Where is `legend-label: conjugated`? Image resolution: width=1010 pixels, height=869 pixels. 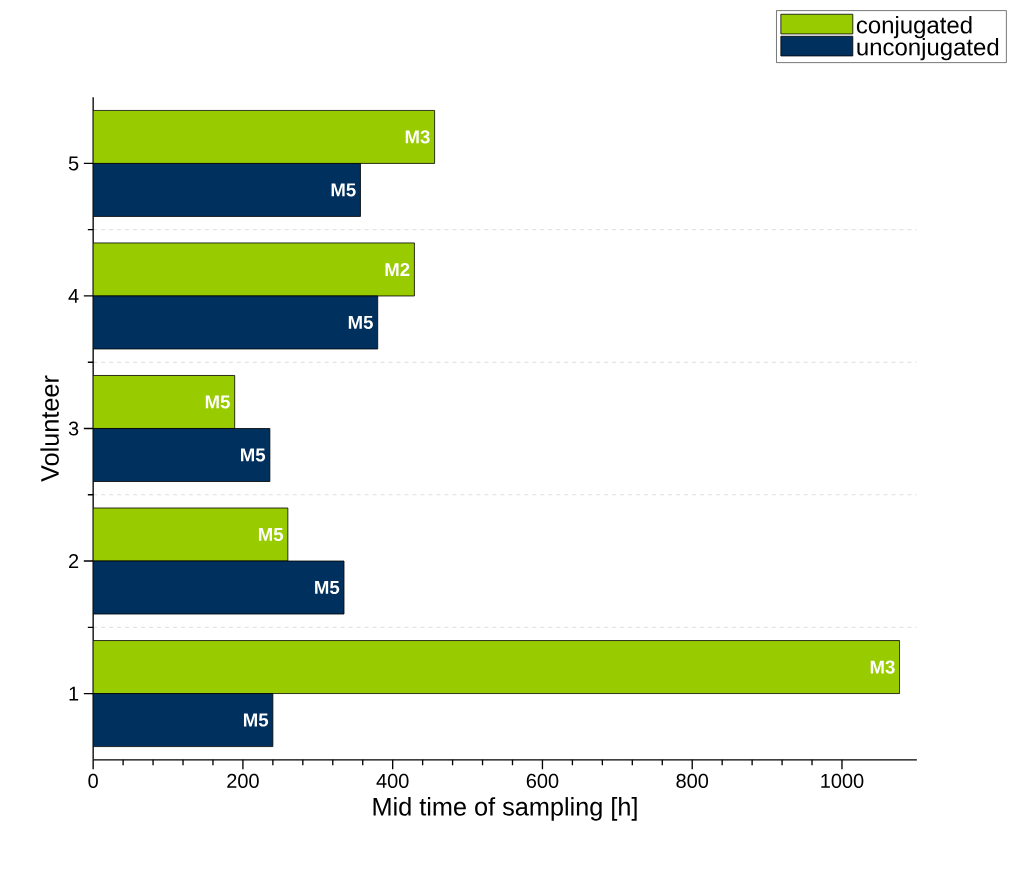
legend-label: conjugated is located at coordinates (914, 27).